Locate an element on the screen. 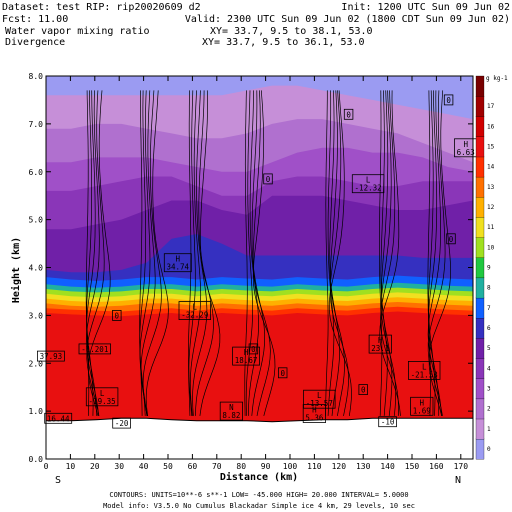  end-label-south: S is located at coordinates (58, 480).